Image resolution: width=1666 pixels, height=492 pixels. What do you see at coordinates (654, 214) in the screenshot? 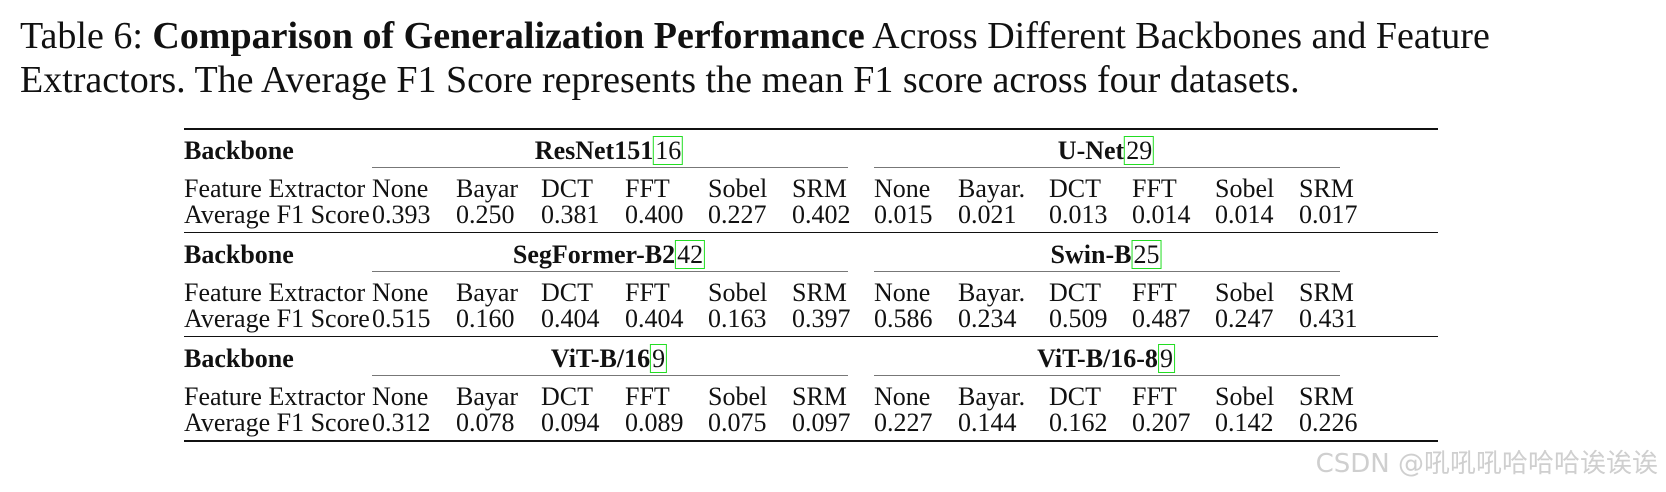
I see `score-value: 0.400` at bounding box center [654, 214].